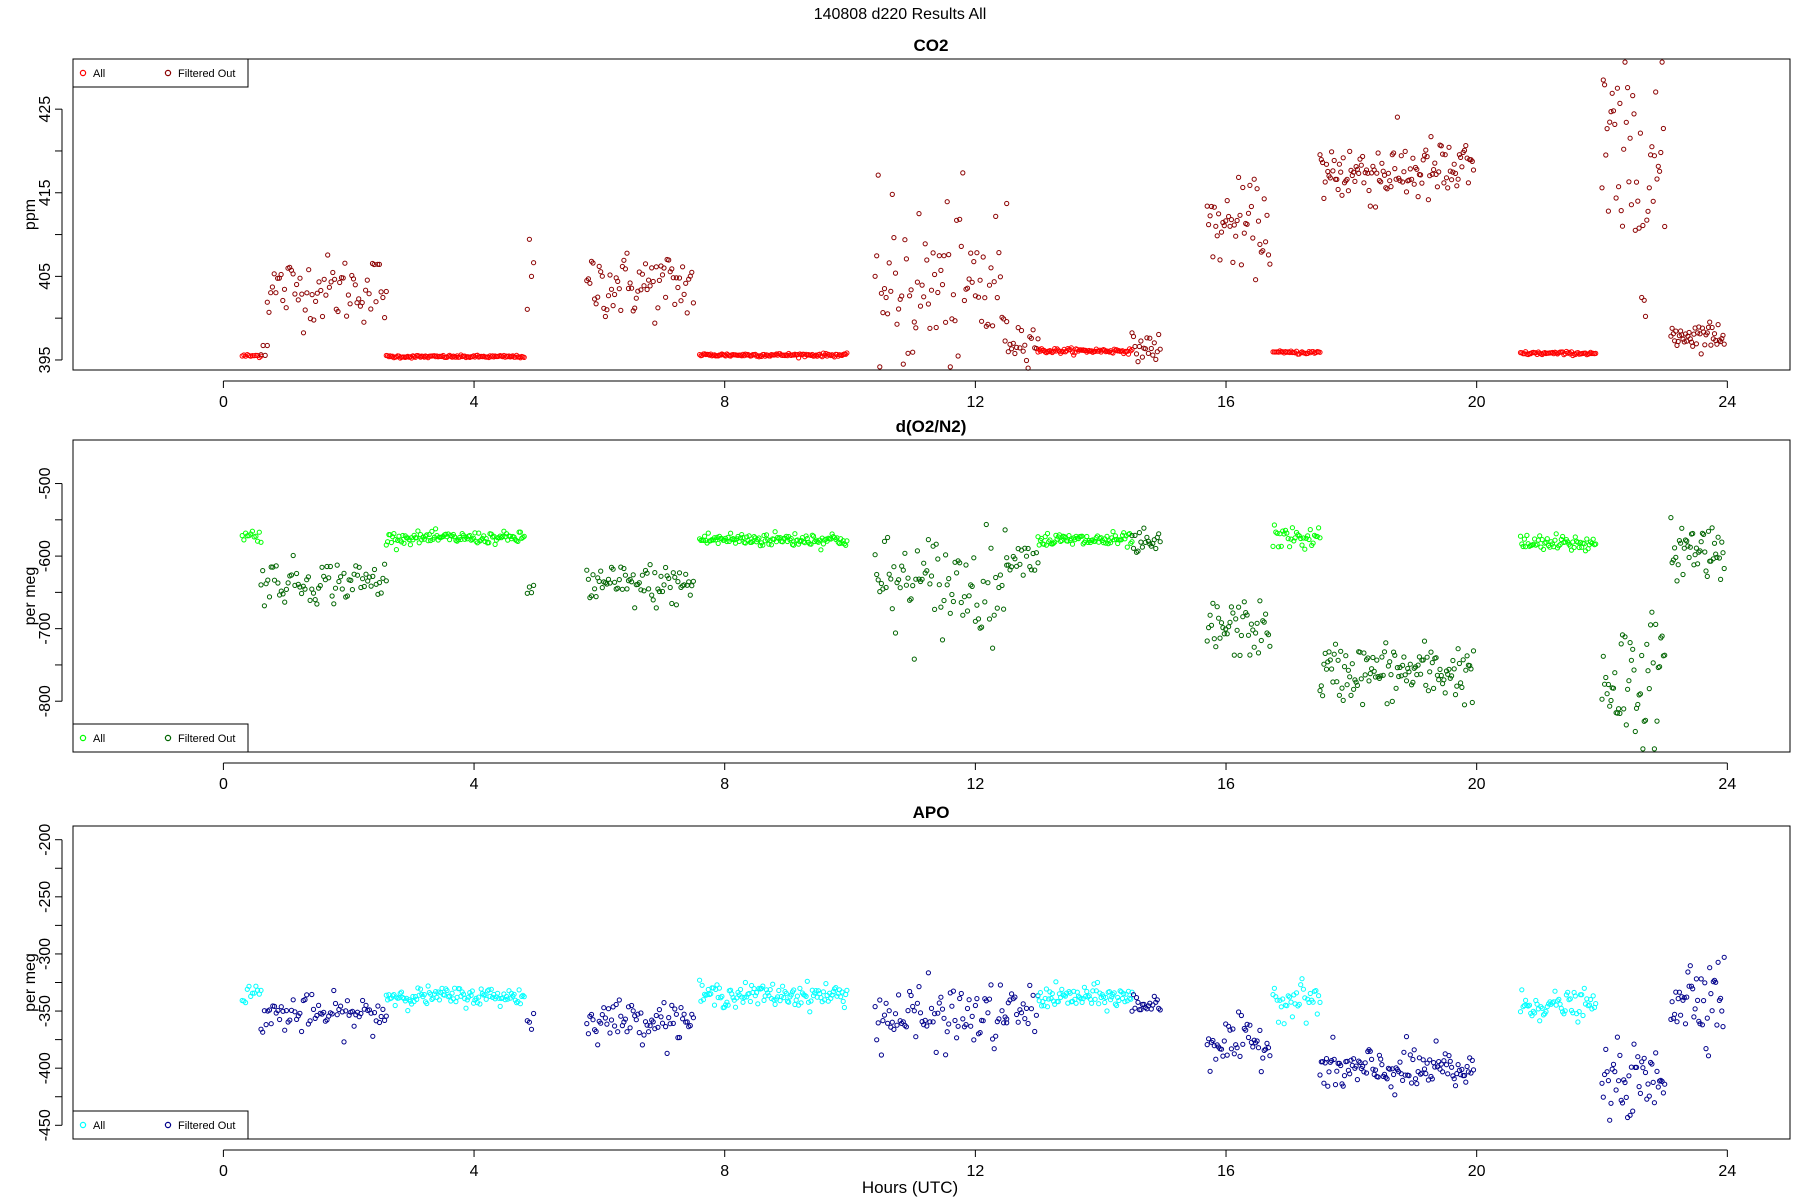 The height and width of the screenshot is (1200, 1800). Describe the element at coordinates (975, 402) in the screenshot. I see `x-tick-label: 12` at that location.